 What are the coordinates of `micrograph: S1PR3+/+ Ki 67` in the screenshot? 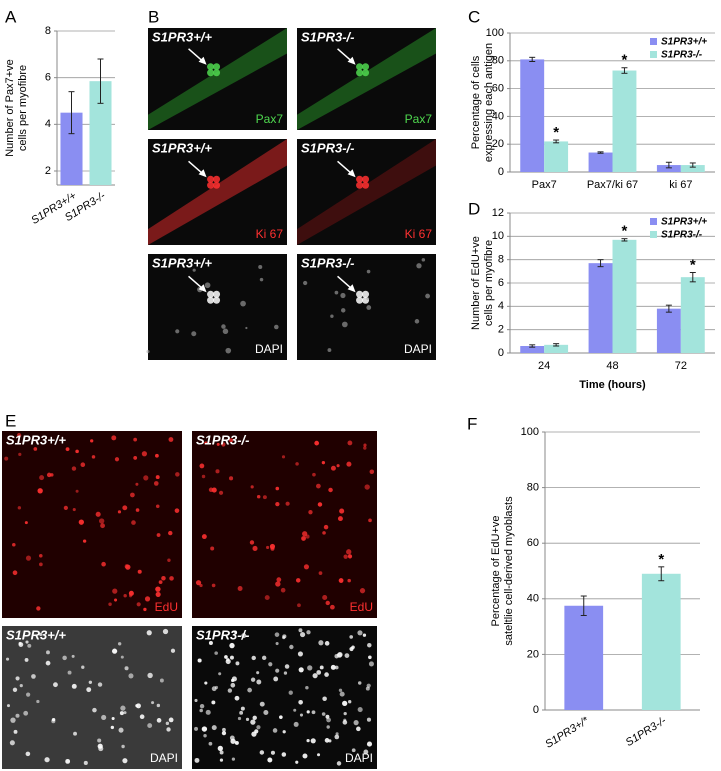 It's located at (217, 192).